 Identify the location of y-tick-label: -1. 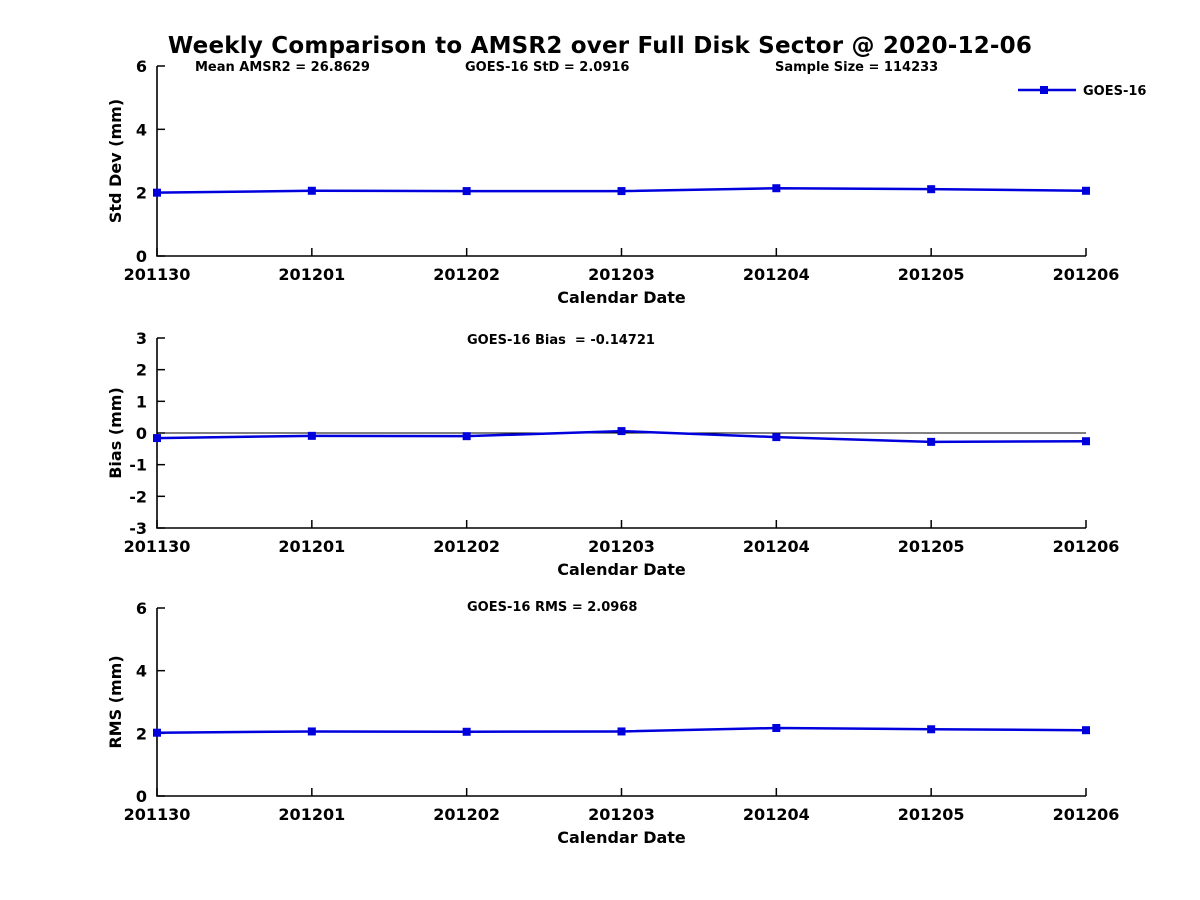
(138, 465).